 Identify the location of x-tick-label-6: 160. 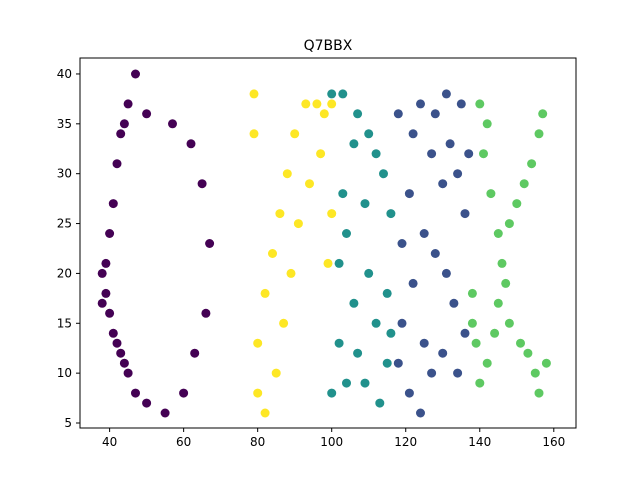
(553, 442).